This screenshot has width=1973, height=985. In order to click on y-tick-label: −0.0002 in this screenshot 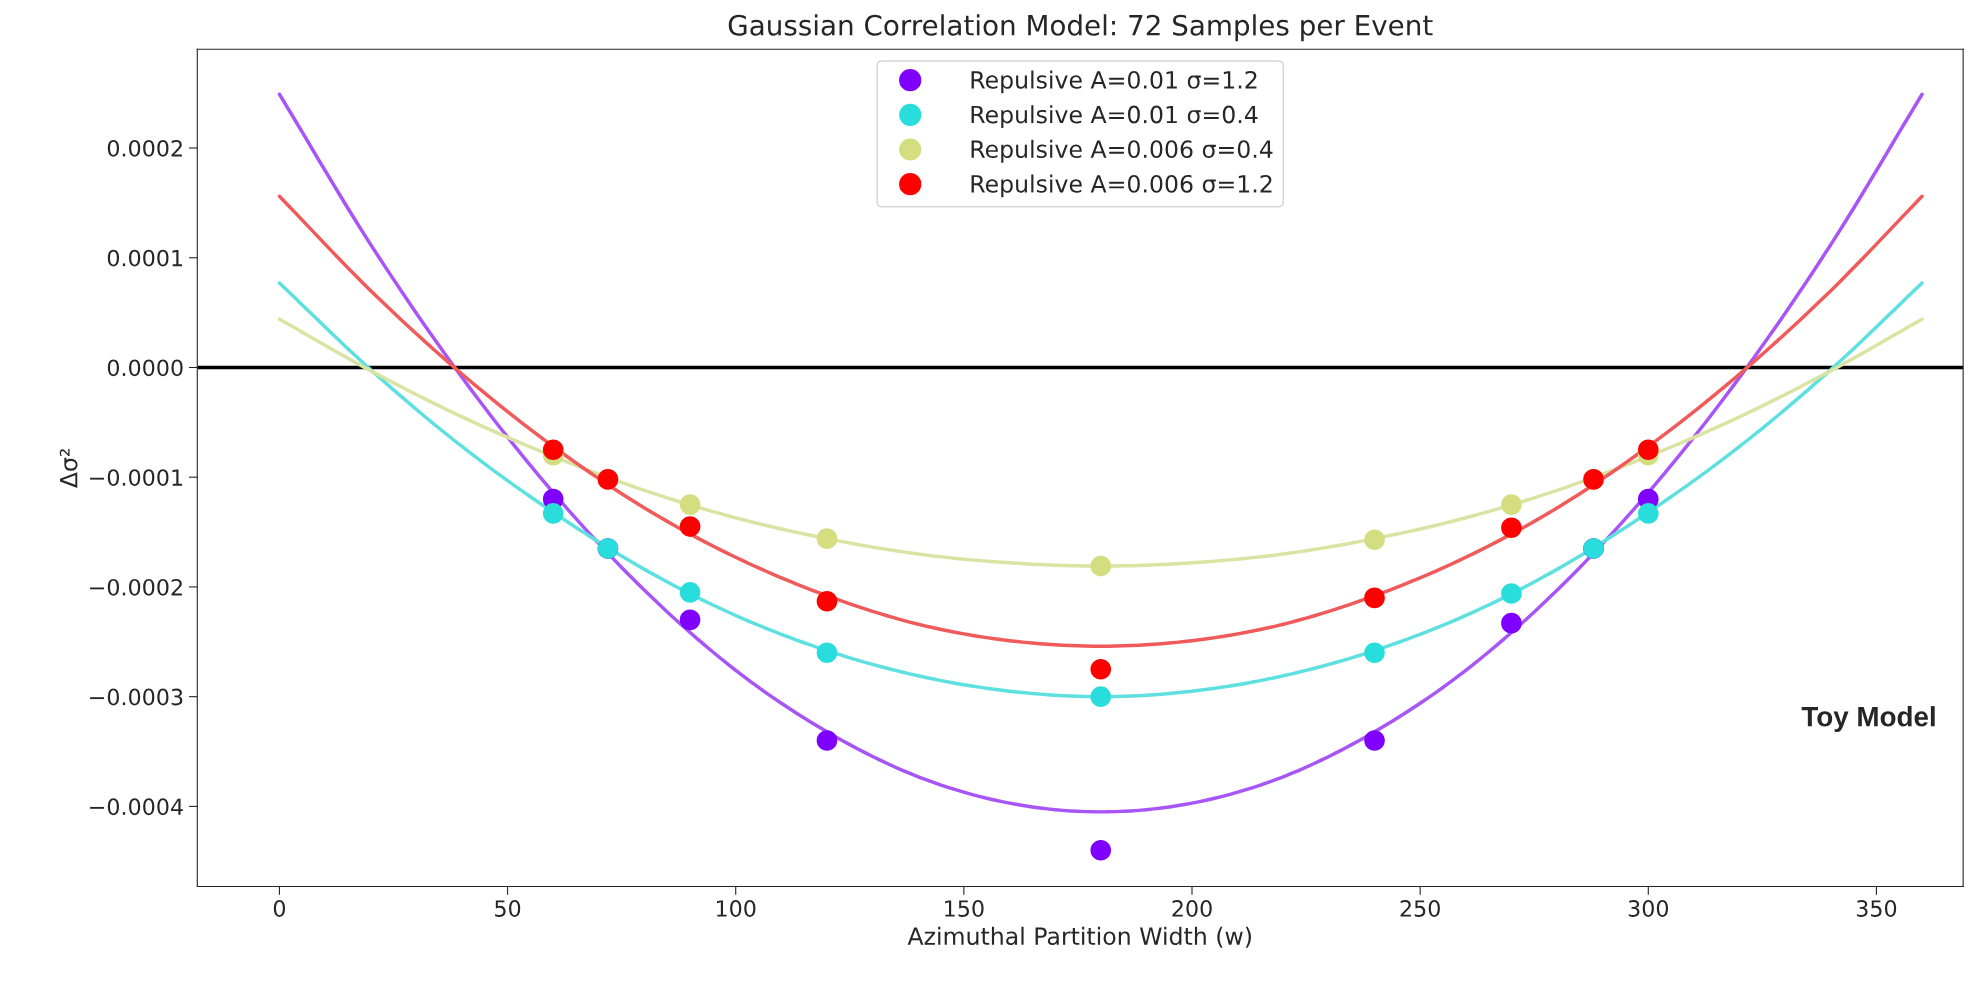, I will do `click(136, 587)`.